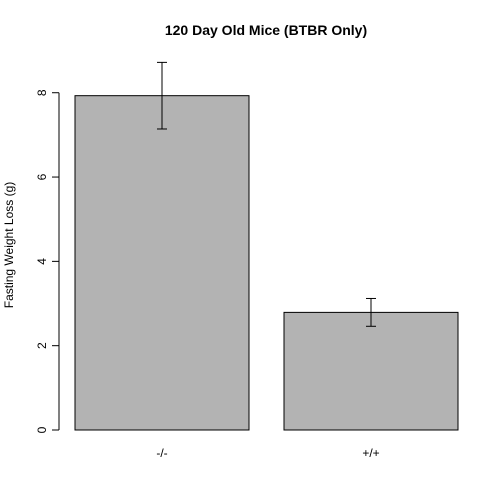  Describe the element at coordinates (42, 92) in the screenshot. I see `y-tick-label: 8` at that location.